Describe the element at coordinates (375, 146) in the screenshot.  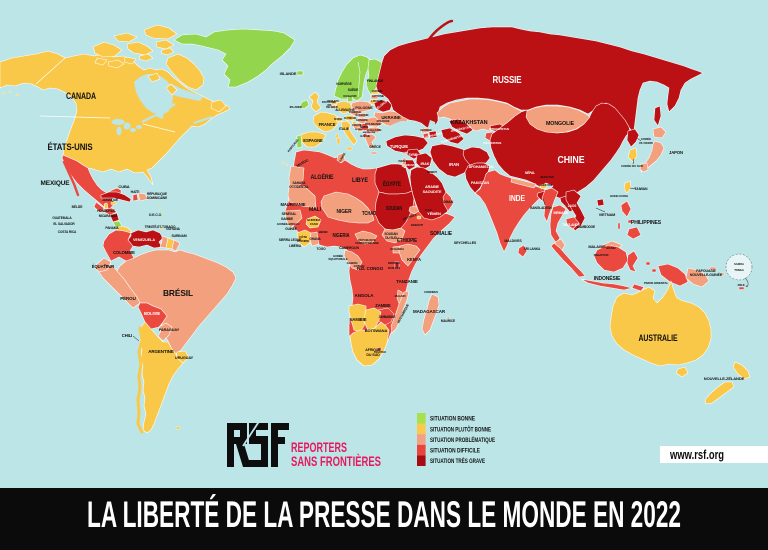
I see `svg-text: GRÈCE` at that location.